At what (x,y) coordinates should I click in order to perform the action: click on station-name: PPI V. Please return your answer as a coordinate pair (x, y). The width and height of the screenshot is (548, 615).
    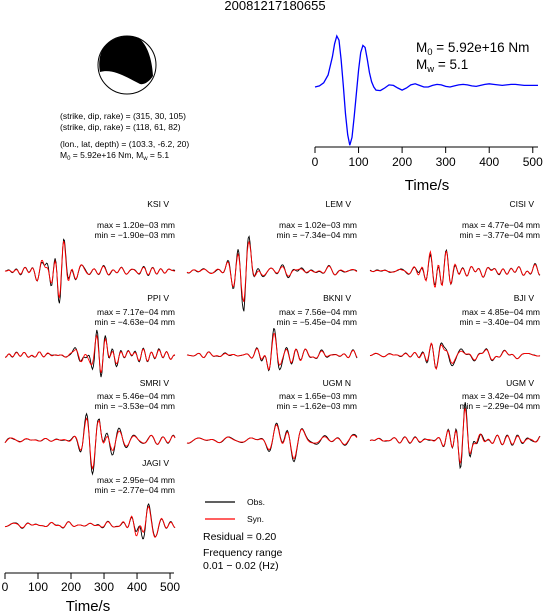
    Looking at the image, I should click on (158, 298).